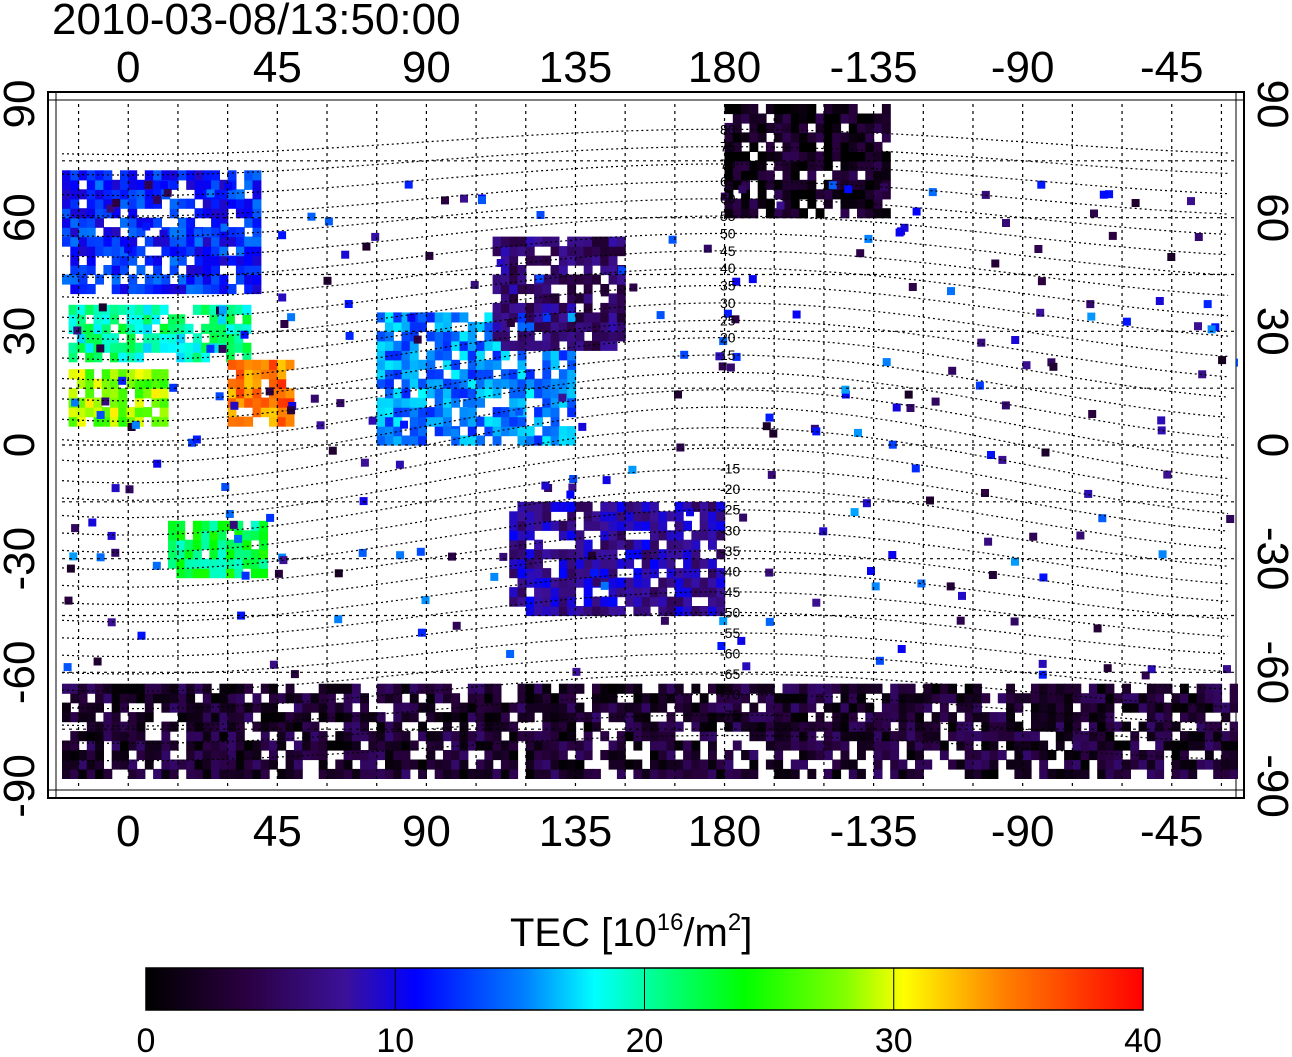 This screenshot has height=1057, width=1292. What do you see at coordinates (1270, 559) in the screenshot?
I see `y-tick-right: -30` at bounding box center [1270, 559].